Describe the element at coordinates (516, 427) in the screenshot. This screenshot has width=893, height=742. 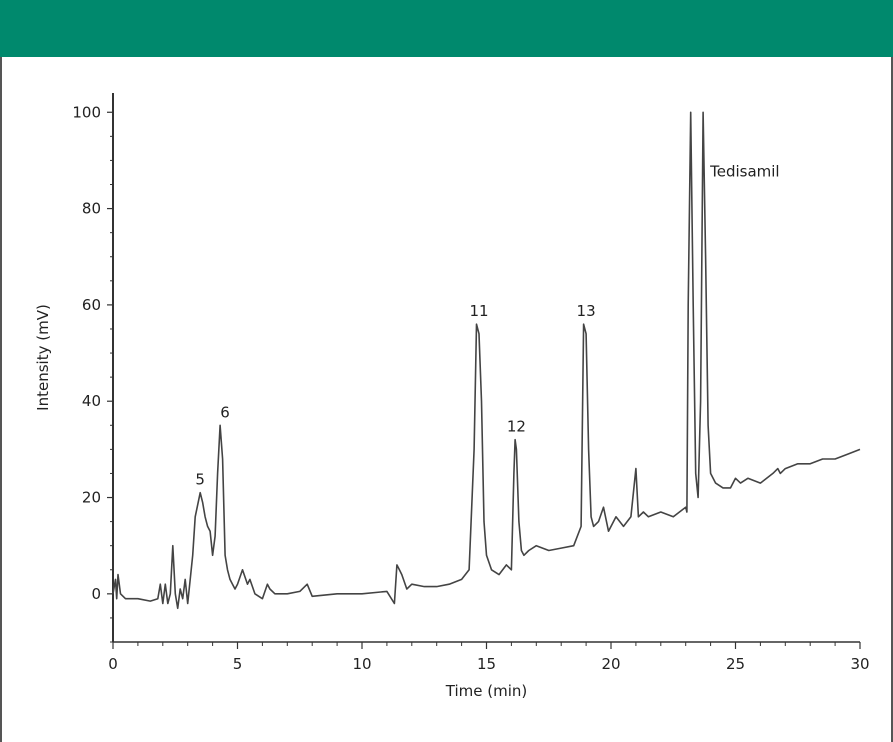
I see `peak-label: 12` at that location.